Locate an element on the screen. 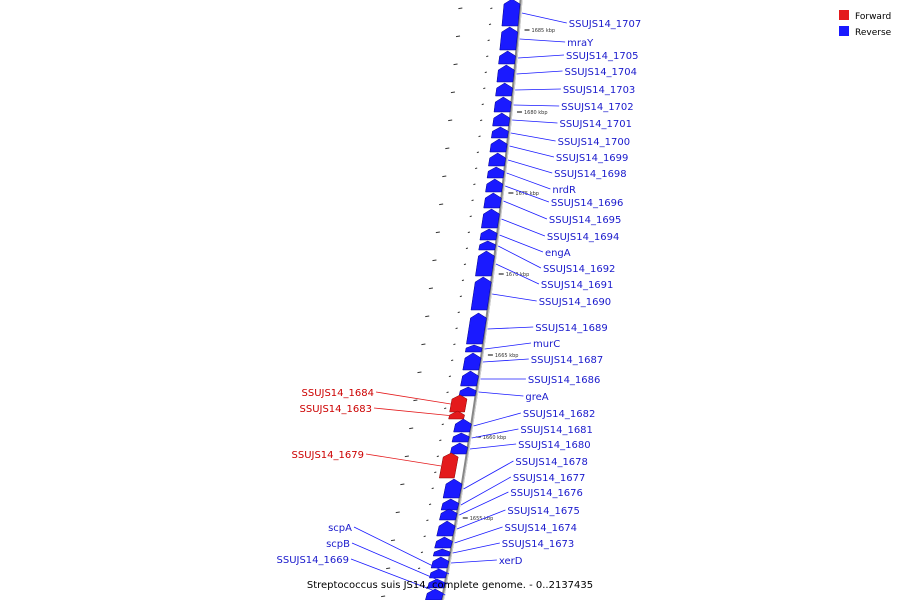  gene-label: SSUJS14_1674 is located at coordinates (541, 528).